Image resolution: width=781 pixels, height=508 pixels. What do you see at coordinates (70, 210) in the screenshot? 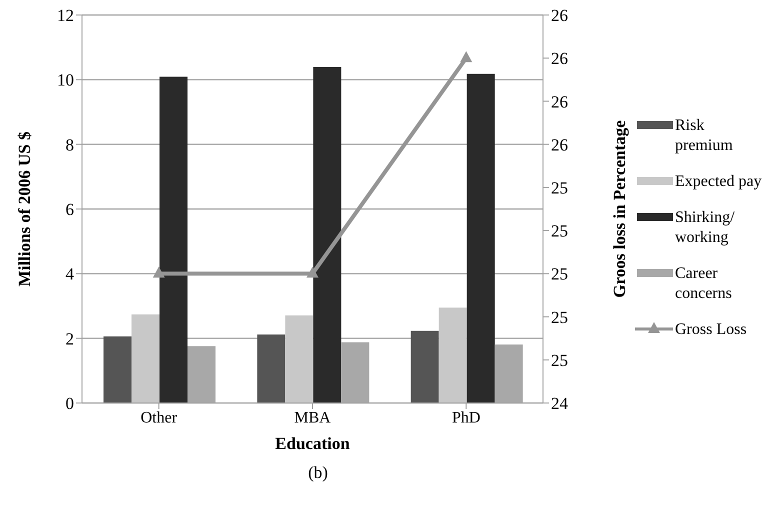
I see `y-tick-label: 6` at bounding box center [70, 210].